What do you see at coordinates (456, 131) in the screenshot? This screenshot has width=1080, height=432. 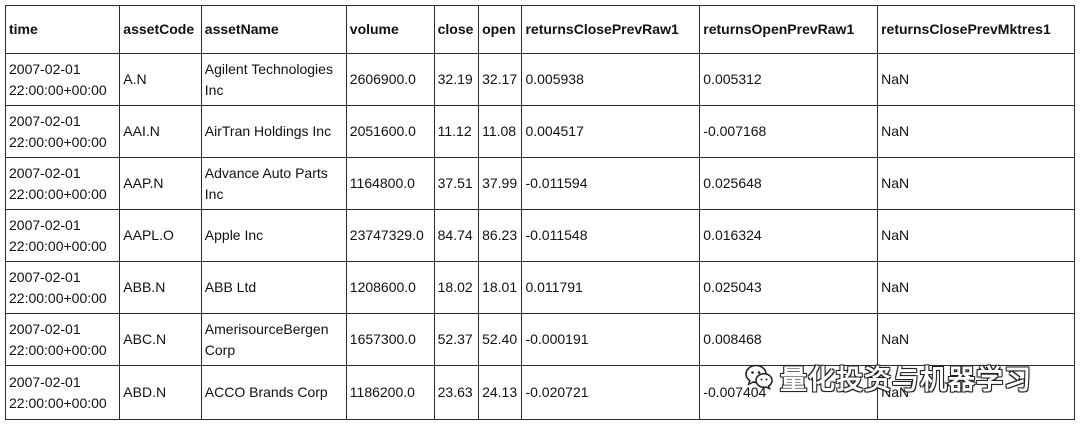 I see `cell-close: 11.12` at bounding box center [456, 131].